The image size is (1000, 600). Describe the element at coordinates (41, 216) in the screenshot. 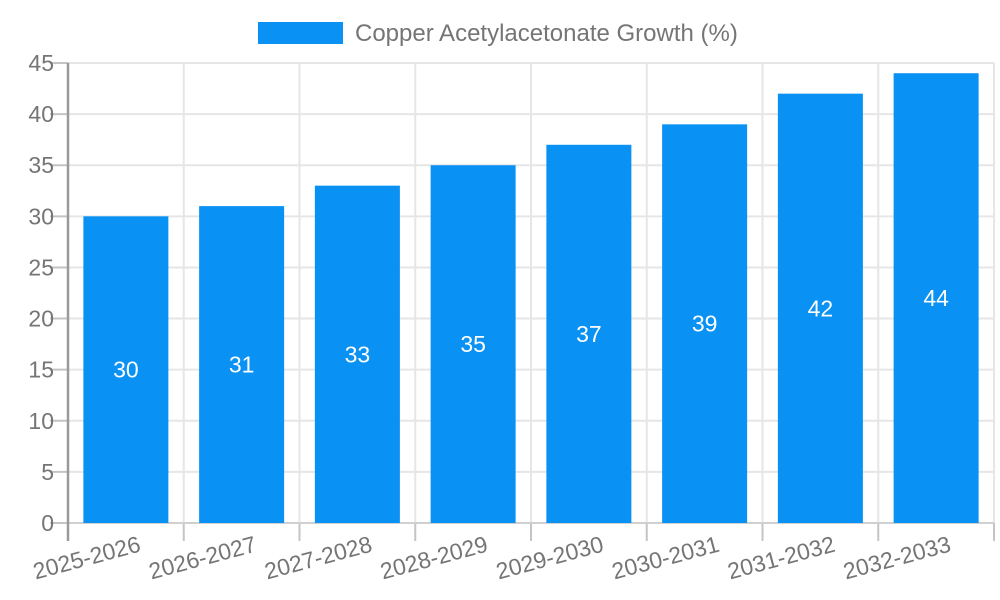

I see `y-axis-tick-label: 30` at that location.